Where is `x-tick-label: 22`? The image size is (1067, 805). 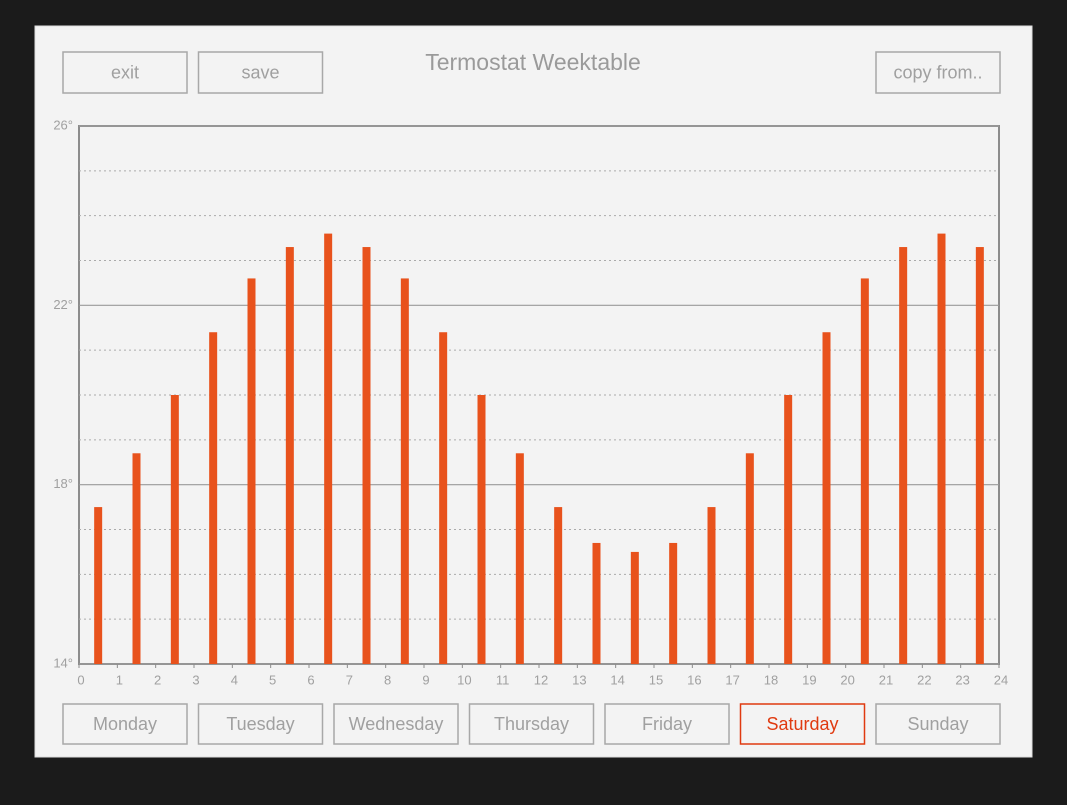 x-tick-label: 22 is located at coordinates (924, 679).